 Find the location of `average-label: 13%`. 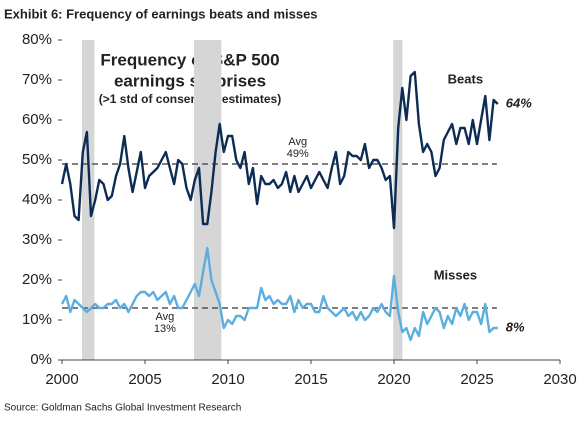

average-label: 13% is located at coordinates (165, 329).